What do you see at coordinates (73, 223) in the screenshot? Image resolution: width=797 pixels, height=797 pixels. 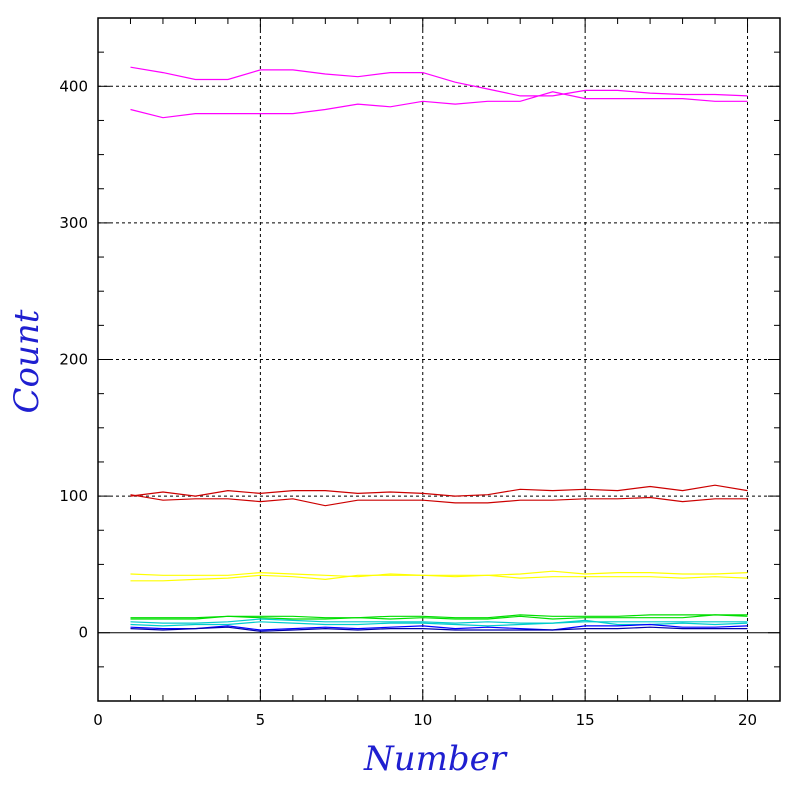 I see `y-tick-label: 300` at bounding box center [73, 223].